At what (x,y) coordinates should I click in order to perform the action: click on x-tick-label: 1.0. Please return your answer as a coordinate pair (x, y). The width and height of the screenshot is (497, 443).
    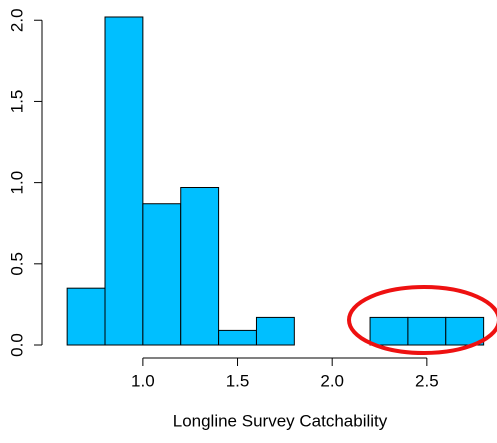
    Looking at the image, I should click on (143, 380).